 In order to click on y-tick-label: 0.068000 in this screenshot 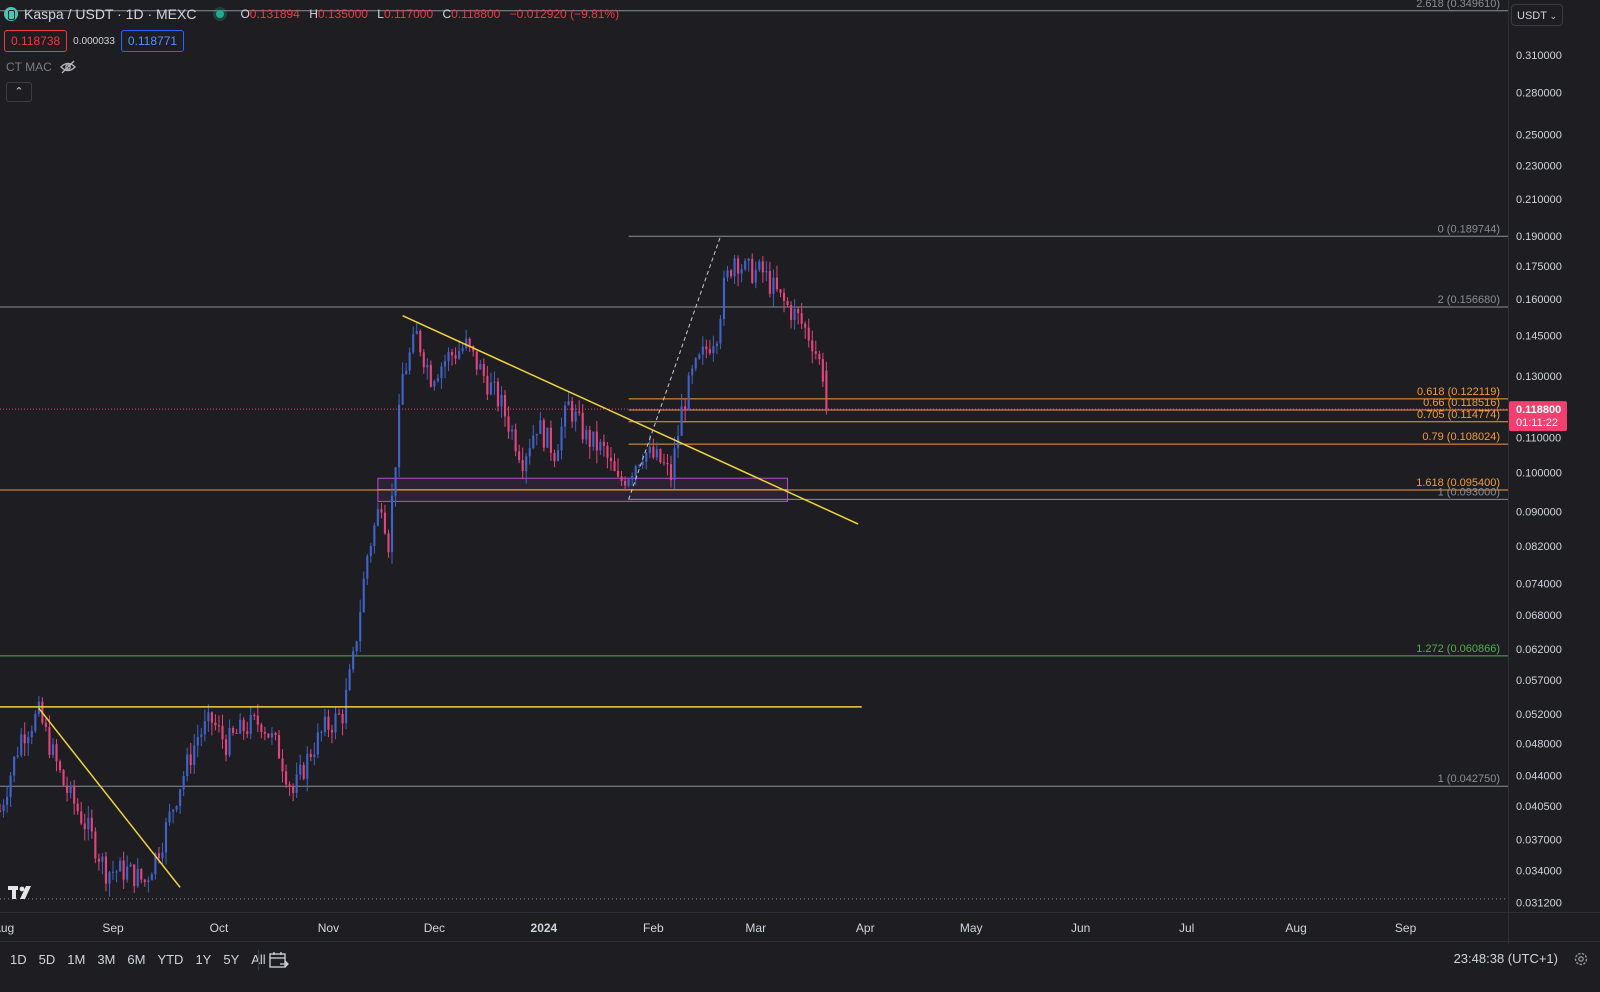, I will do `click(1539, 616)`.